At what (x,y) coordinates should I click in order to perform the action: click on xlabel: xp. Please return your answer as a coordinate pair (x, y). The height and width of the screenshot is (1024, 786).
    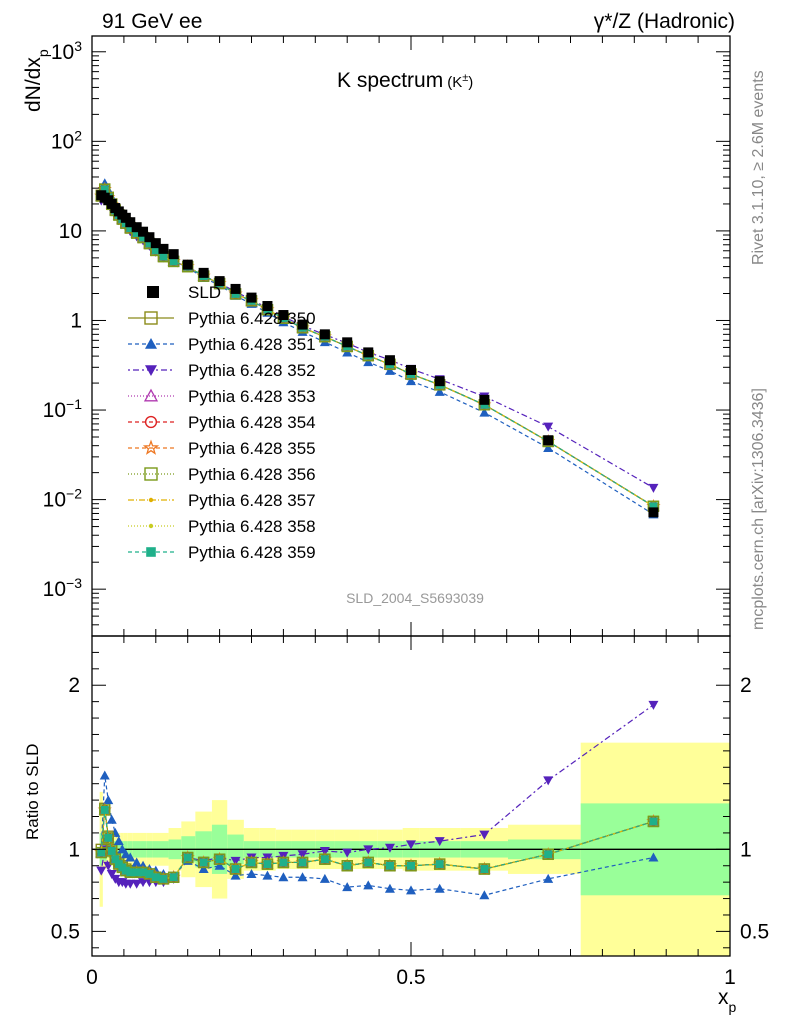
    Looking at the image, I should click on (727, 1000).